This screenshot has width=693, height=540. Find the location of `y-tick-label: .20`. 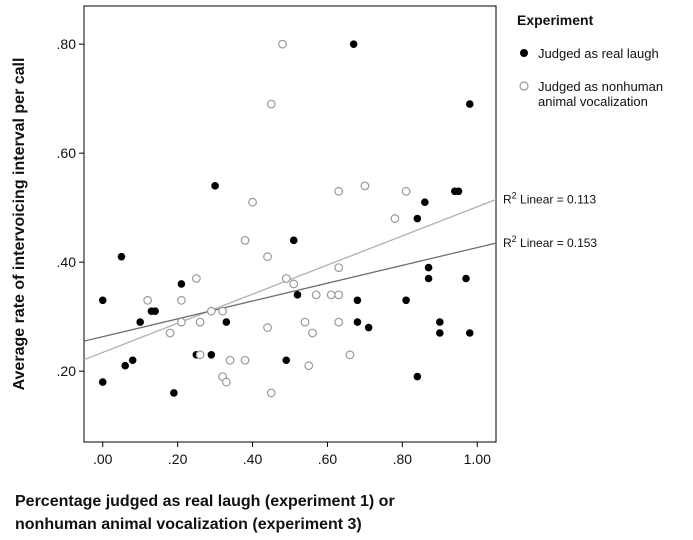

y-tick-label: .20 is located at coordinates (67, 371).